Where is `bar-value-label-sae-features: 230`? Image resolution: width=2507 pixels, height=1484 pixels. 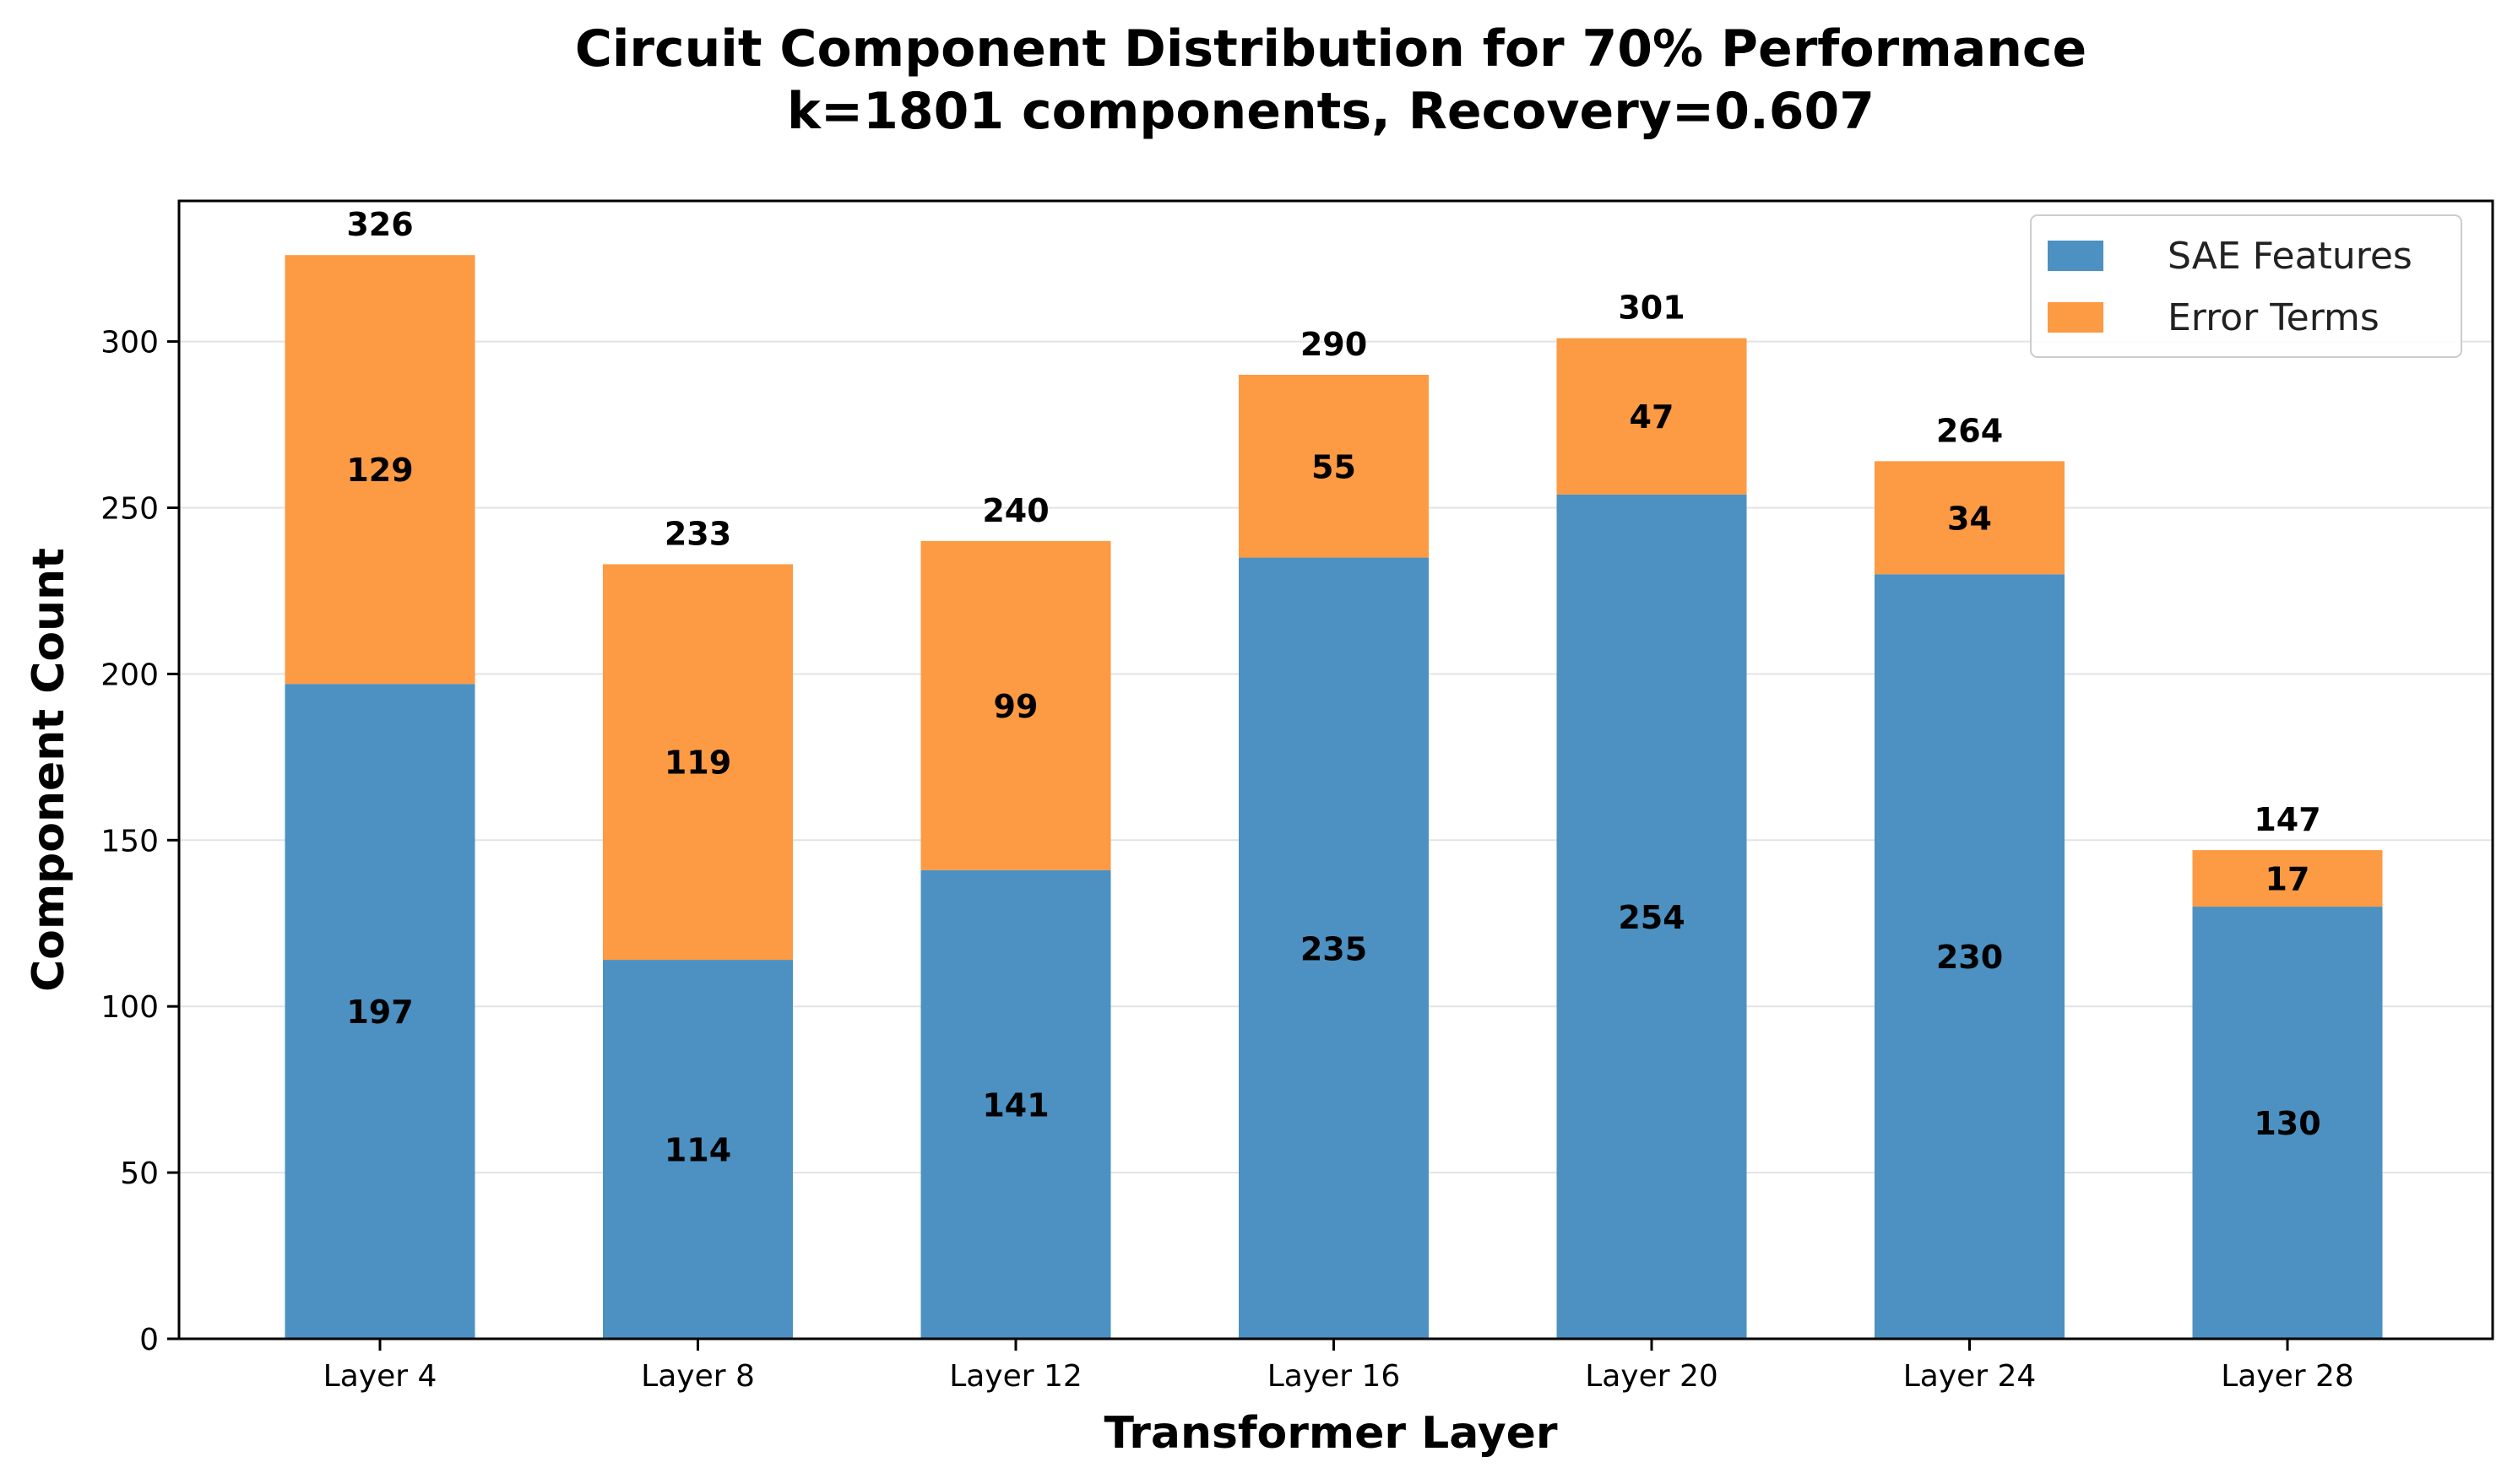
bar-value-label-sae-features: 230 is located at coordinates (1969, 957).